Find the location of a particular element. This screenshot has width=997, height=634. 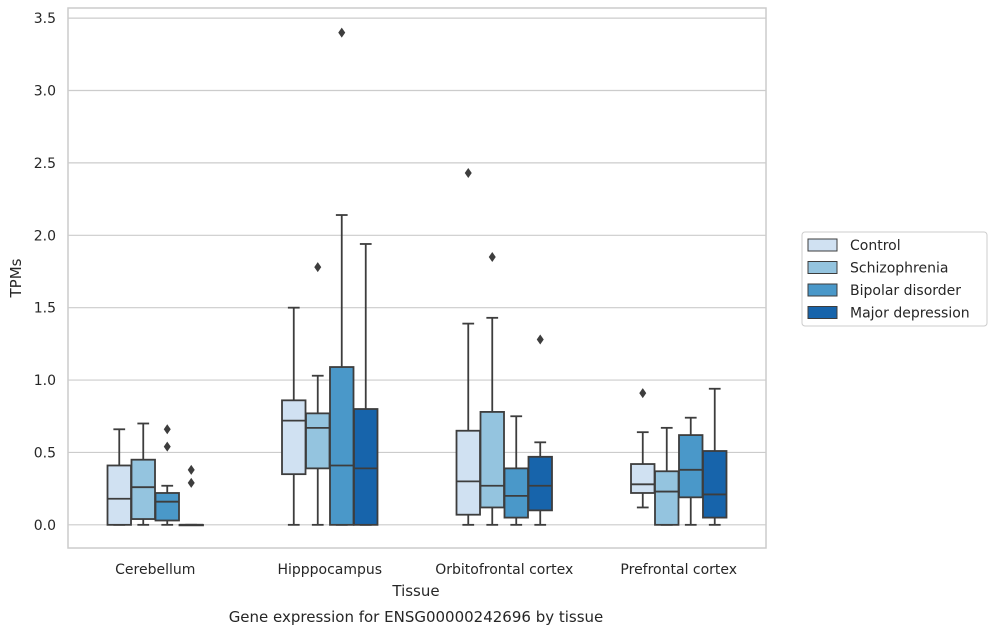

x-tick-label: Cerebellum is located at coordinates (155, 570).